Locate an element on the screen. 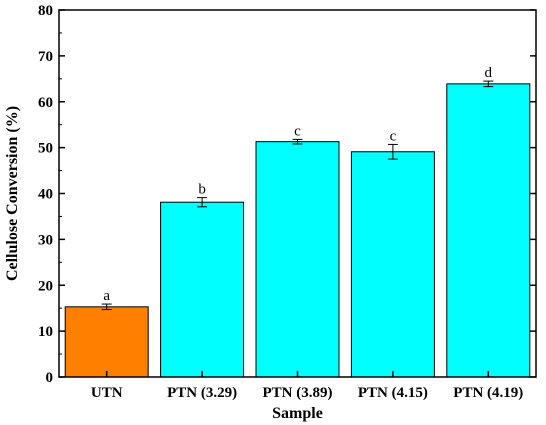 Image resolution: width=546 pixels, height=425 pixels. x-tick-label: PTN (3.29) is located at coordinates (202, 393).